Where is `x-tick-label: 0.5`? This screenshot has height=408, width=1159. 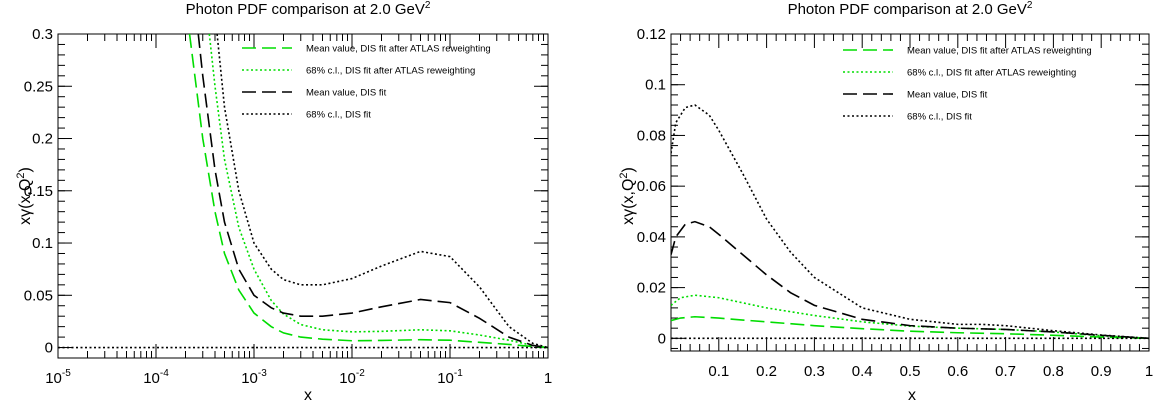 x-tick-label: 0.5 is located at coordinates (910, 371).